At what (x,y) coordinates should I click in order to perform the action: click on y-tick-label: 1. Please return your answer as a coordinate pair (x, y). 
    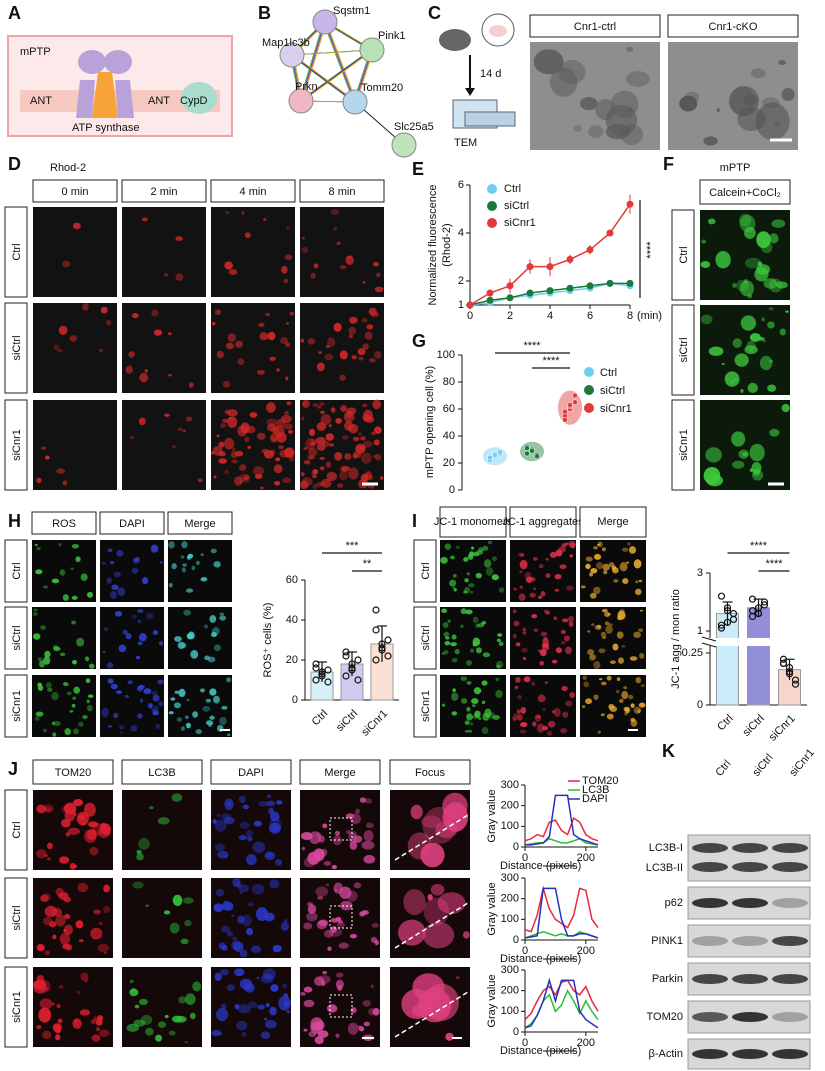
    Looking at the image, I should click on (461, 305).